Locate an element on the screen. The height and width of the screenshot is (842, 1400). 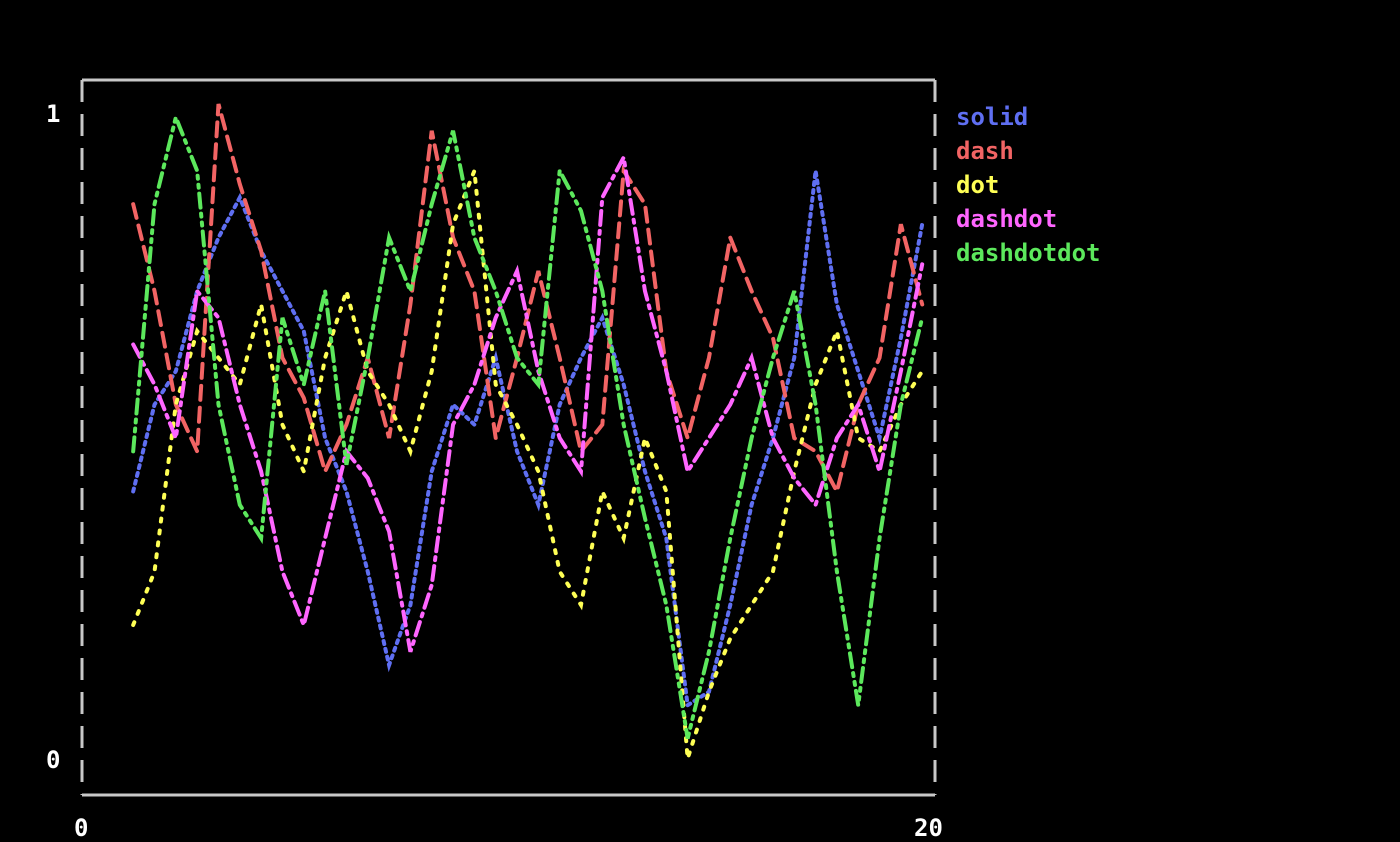
legend-entry-dot: dot is located at coordinates (978, 185).